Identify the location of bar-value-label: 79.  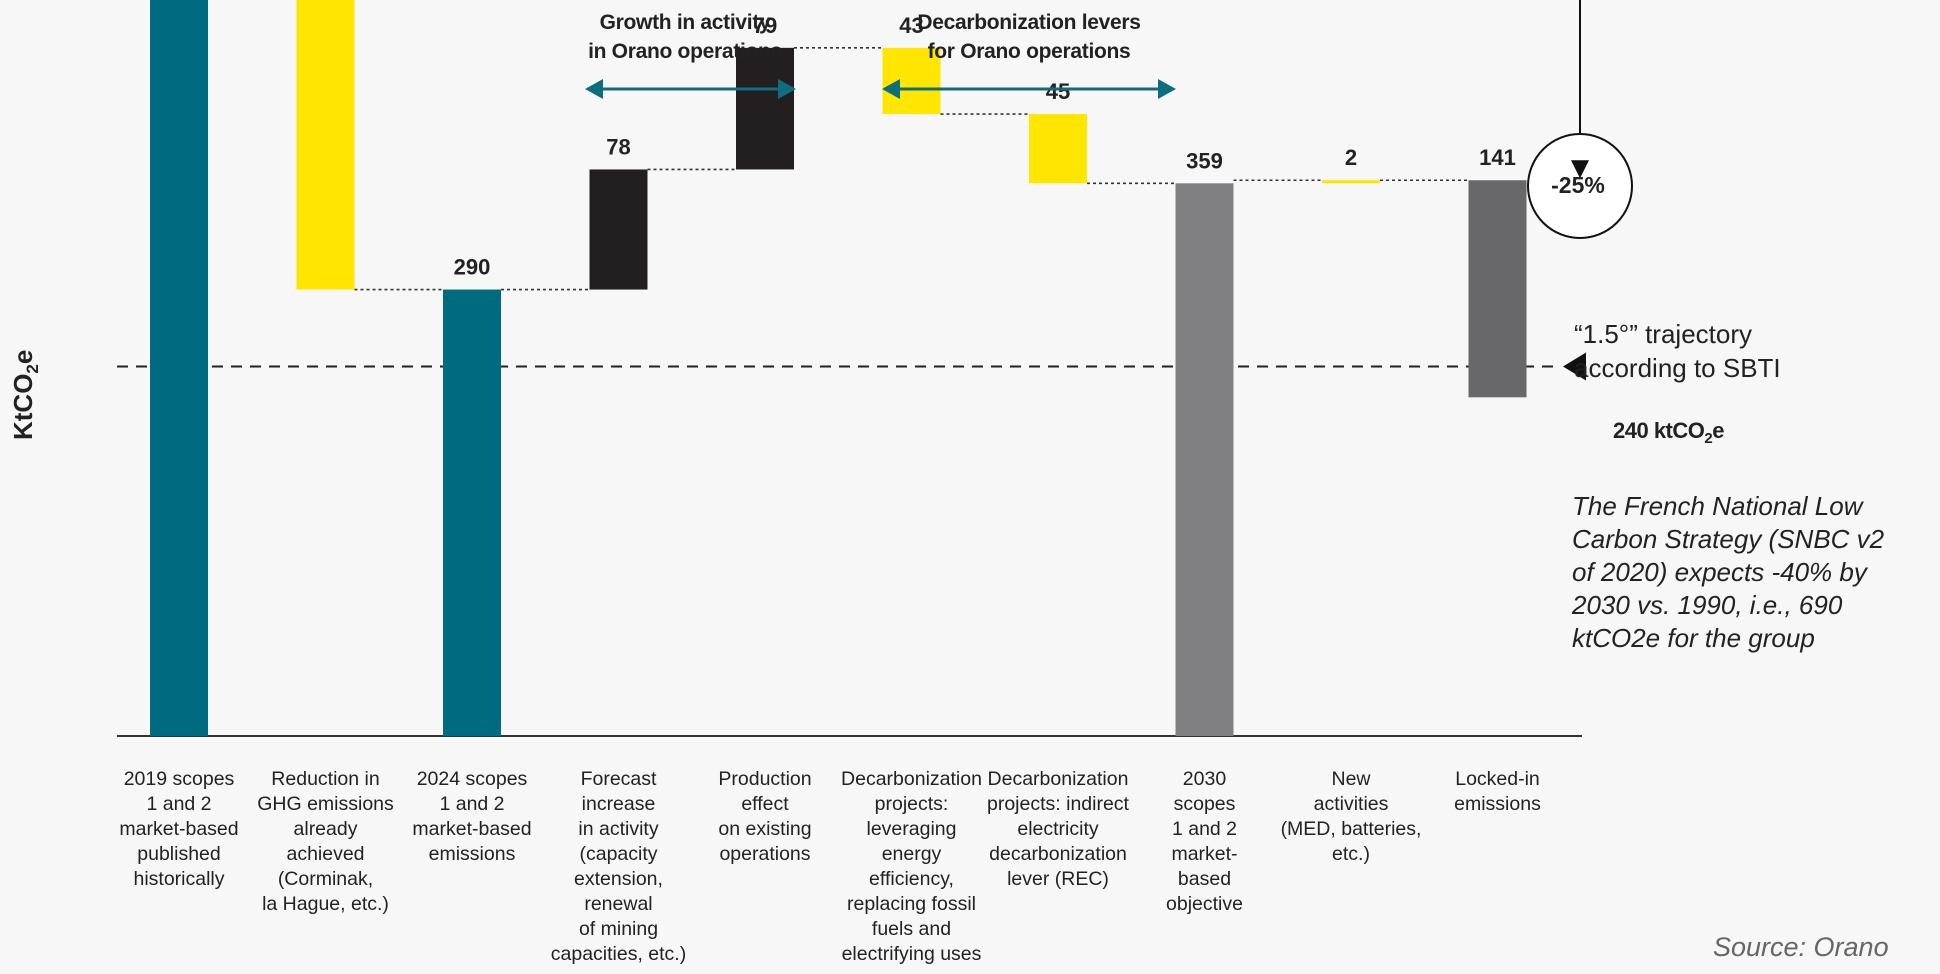
(765, 25).